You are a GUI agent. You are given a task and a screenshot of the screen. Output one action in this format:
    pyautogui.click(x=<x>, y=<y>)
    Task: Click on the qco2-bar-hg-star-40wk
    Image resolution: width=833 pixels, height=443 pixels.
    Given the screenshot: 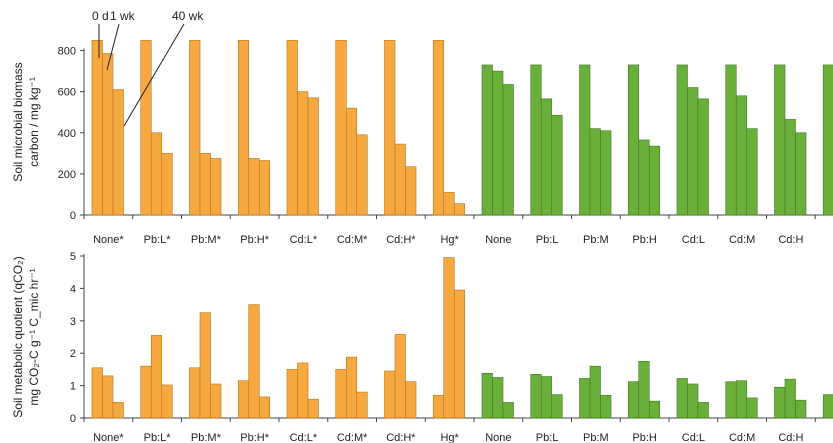 What is the action you would take?
    pyautogui.click(x=459, y=354)
    